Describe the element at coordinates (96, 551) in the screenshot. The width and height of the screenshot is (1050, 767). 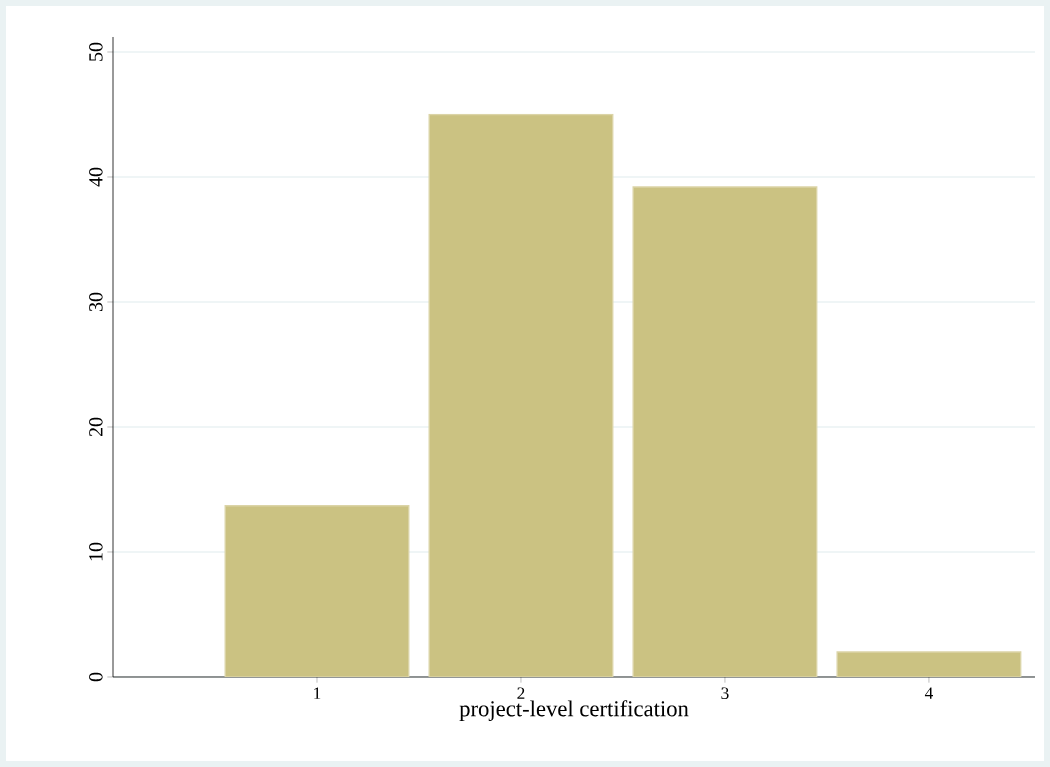
I see `y-tick-label: 10` at that location.